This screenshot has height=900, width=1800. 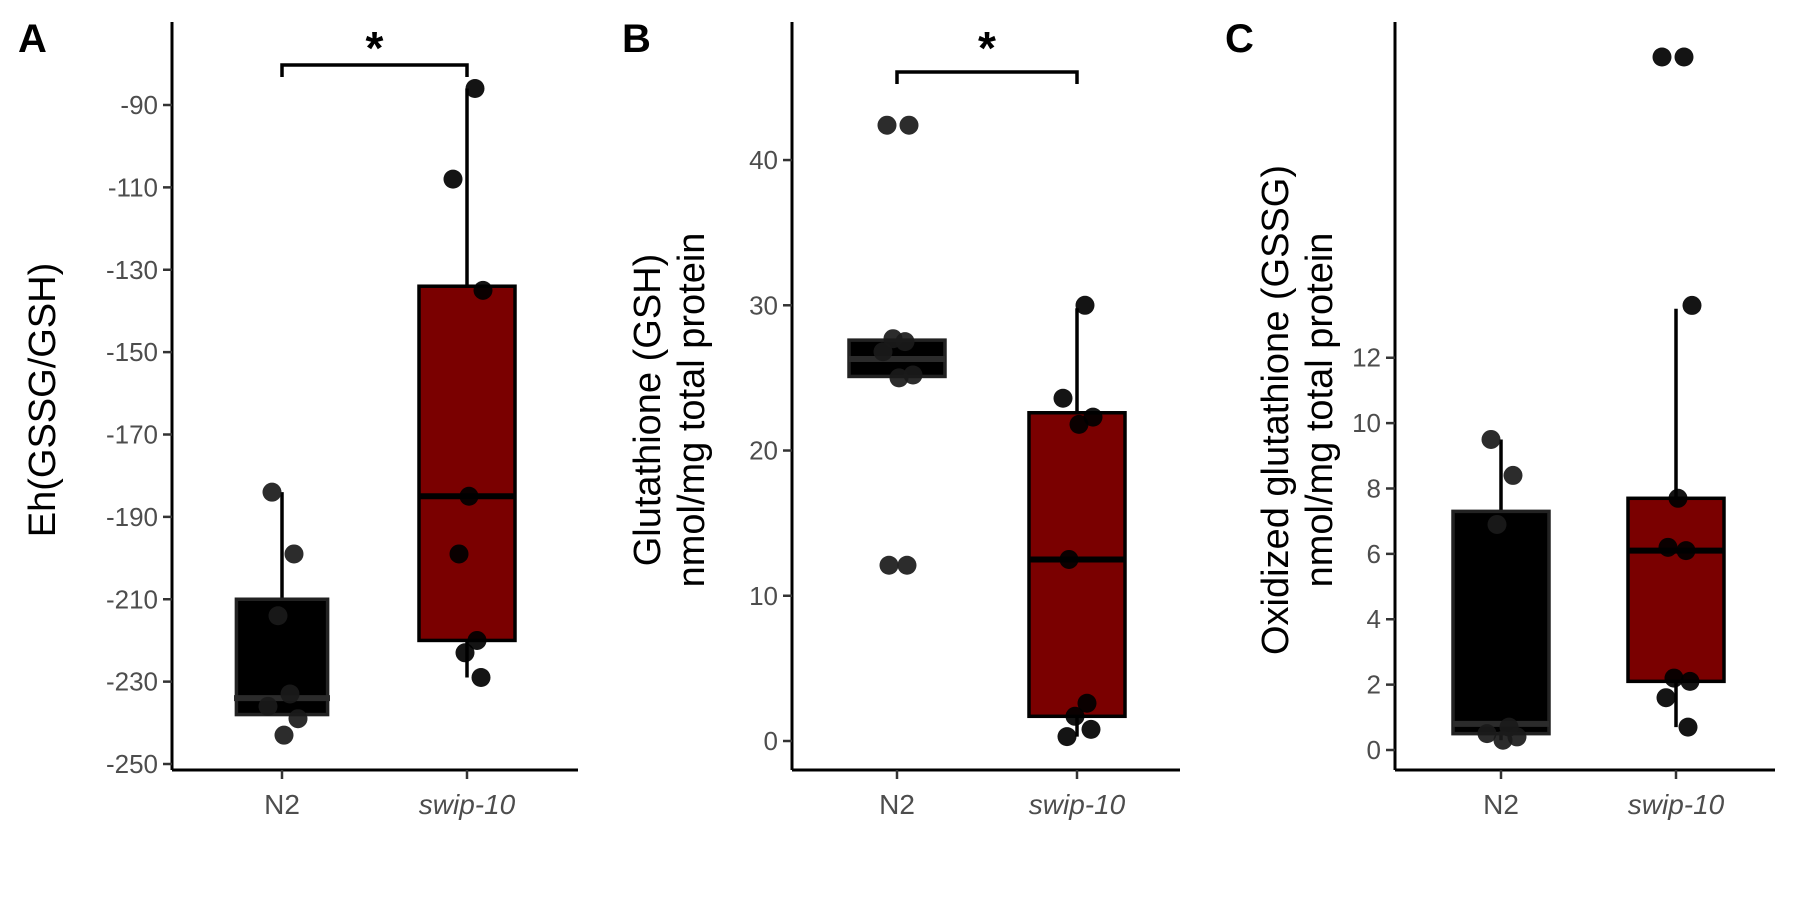 What do you see at coordinates (132, 764) in the screenshot?
I see `y-tick-label: -250` at bounding box center [132, 764].